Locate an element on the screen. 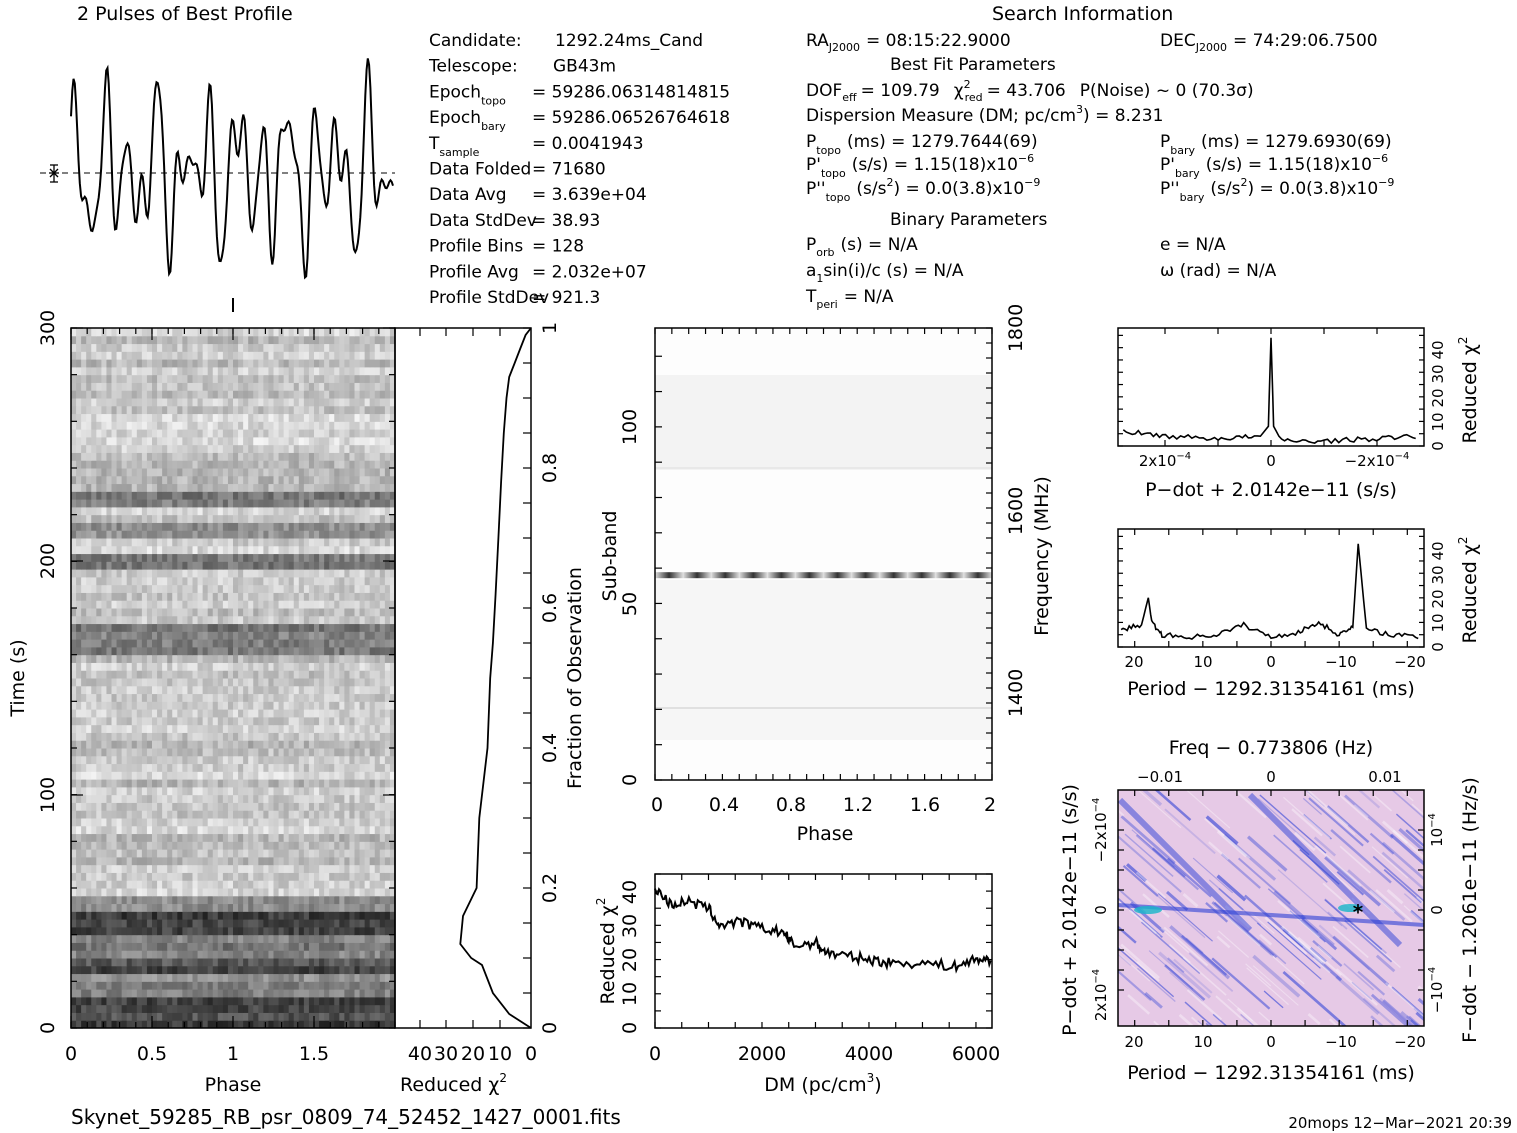 The height and width of the screenshot is (1133, 1517). info-label-10: Profile StdDev is located at coordinates (489, 298).